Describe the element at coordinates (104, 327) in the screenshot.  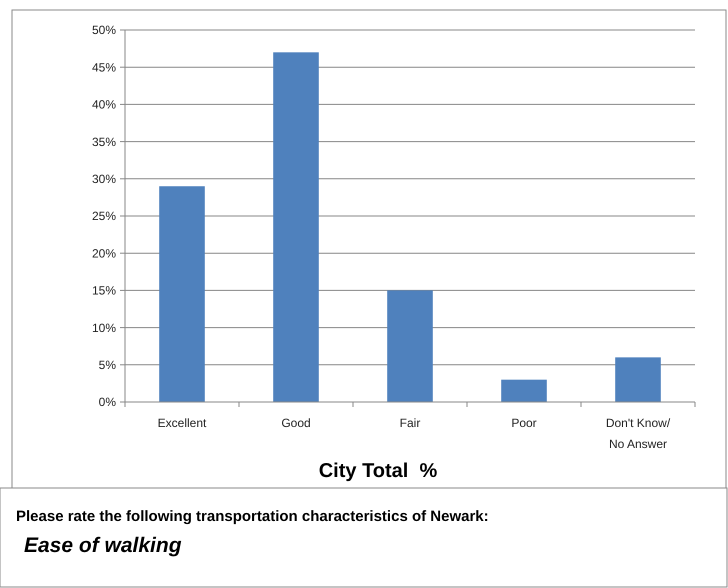
I see `y-tick-label: 10%` at that location.